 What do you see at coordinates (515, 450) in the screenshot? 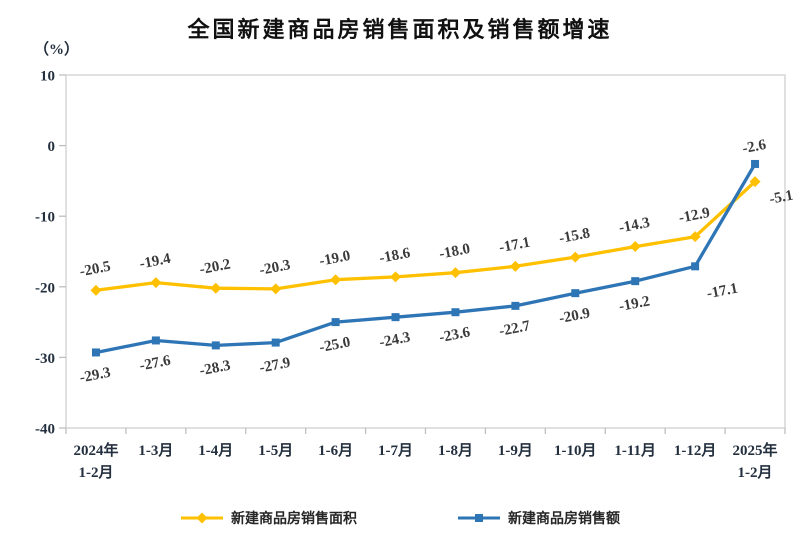
I see `x-axis-label: 1-9月` at bounding box center [515, 450].